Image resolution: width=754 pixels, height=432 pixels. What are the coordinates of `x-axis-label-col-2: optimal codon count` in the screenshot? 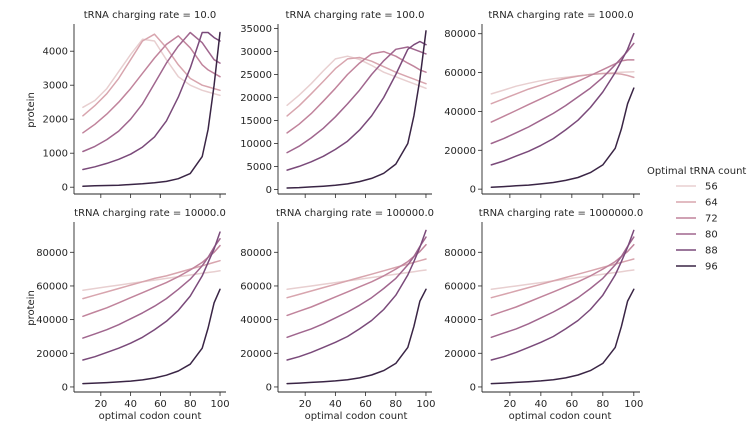 It's located at (356, 416).